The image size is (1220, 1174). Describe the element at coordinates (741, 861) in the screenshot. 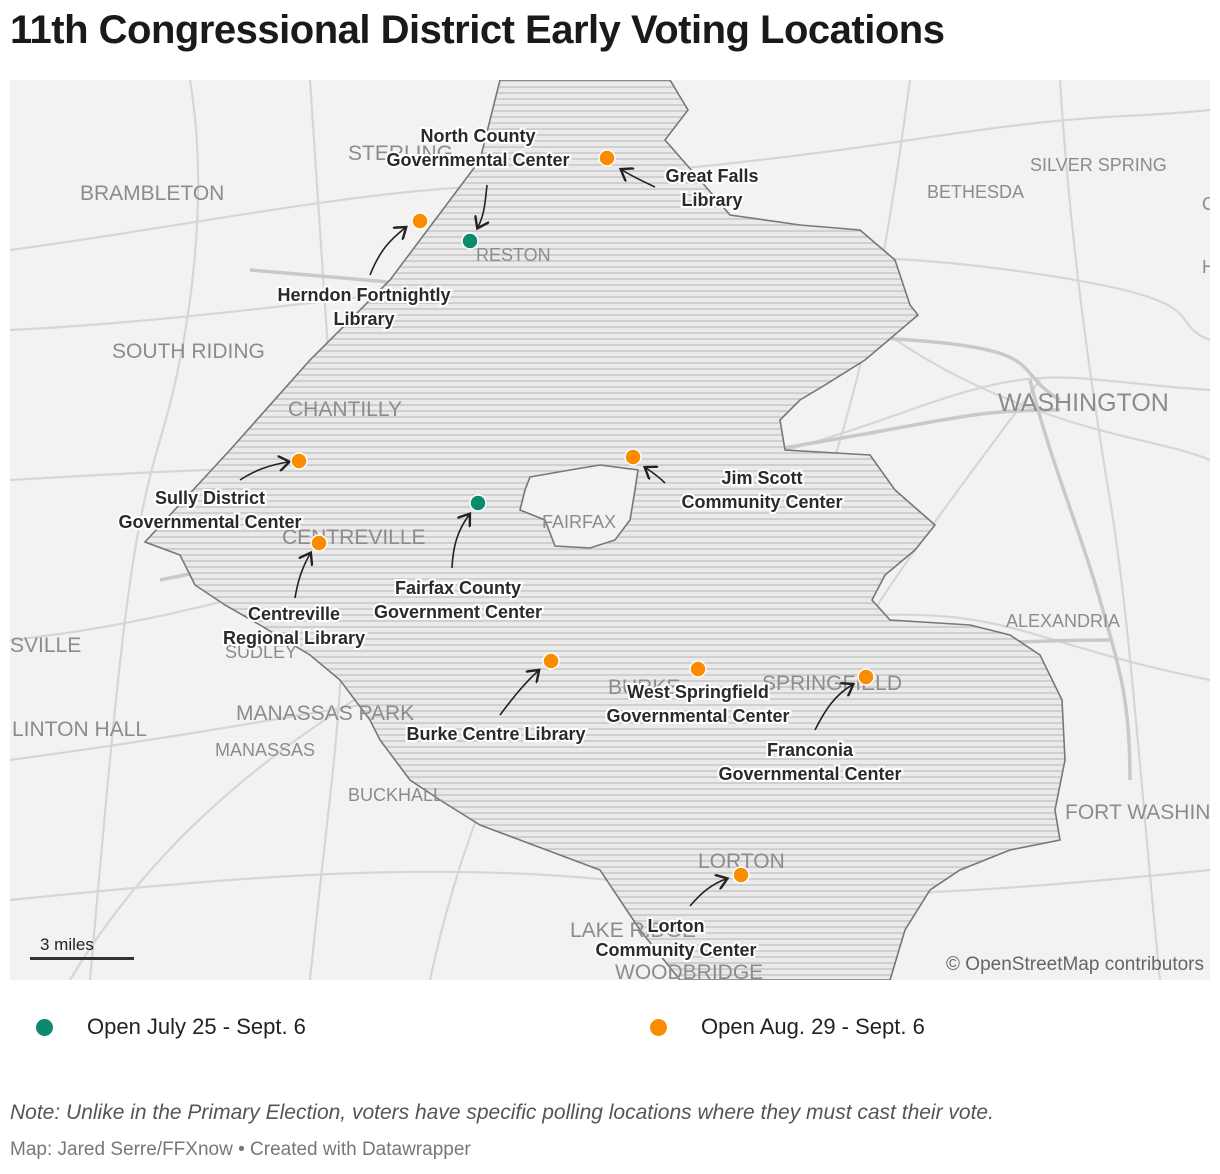

I see `place-label: LORTON` at that location.